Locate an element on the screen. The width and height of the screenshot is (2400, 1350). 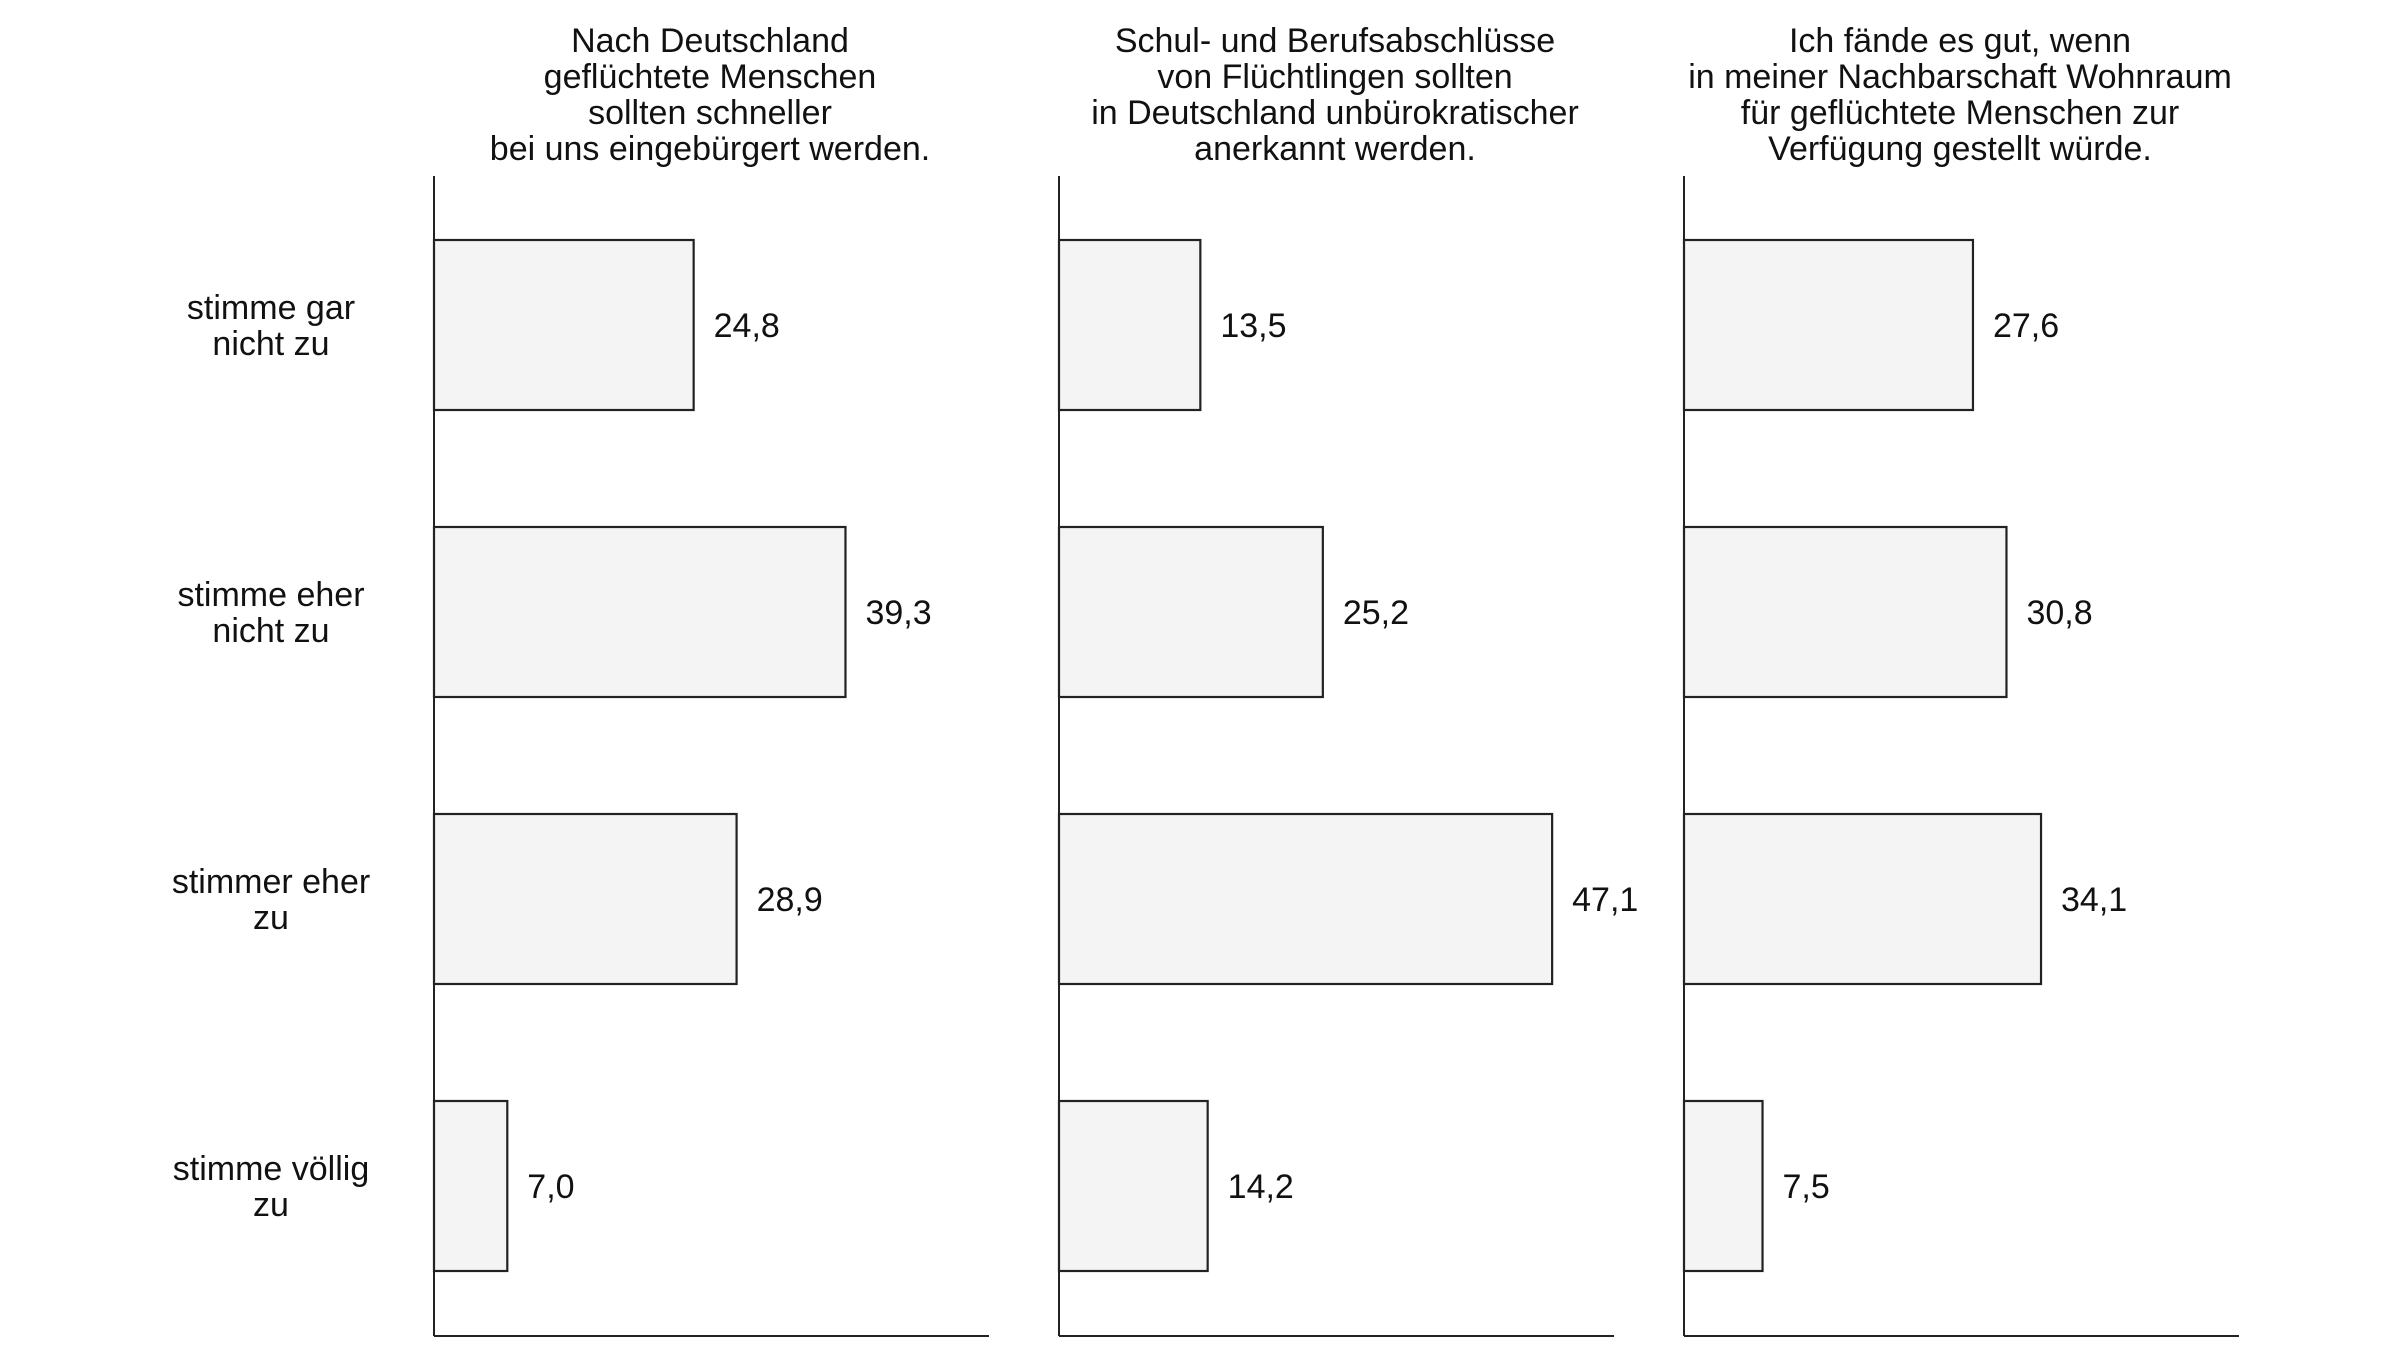
panel-title: geflüchtete Menschen is located at coordinates (710, 77).